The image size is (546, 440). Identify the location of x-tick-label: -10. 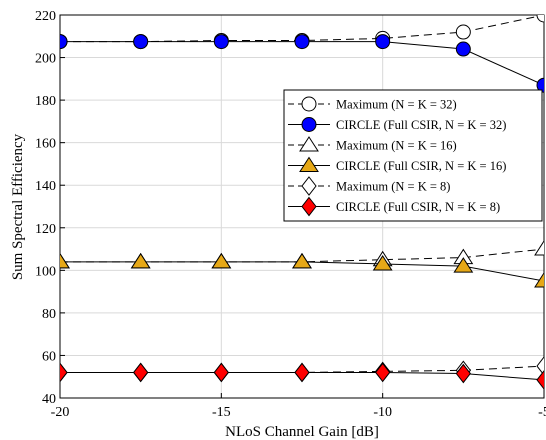
(382, 412).